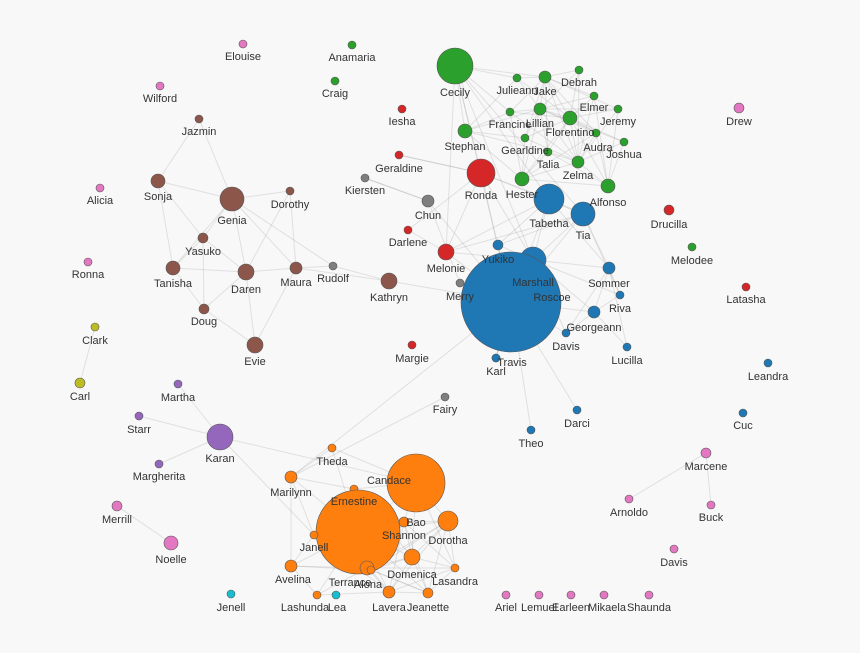 This screenshot has height=653, width=860. I want to click on node-label: Martha, so click(178, 398).